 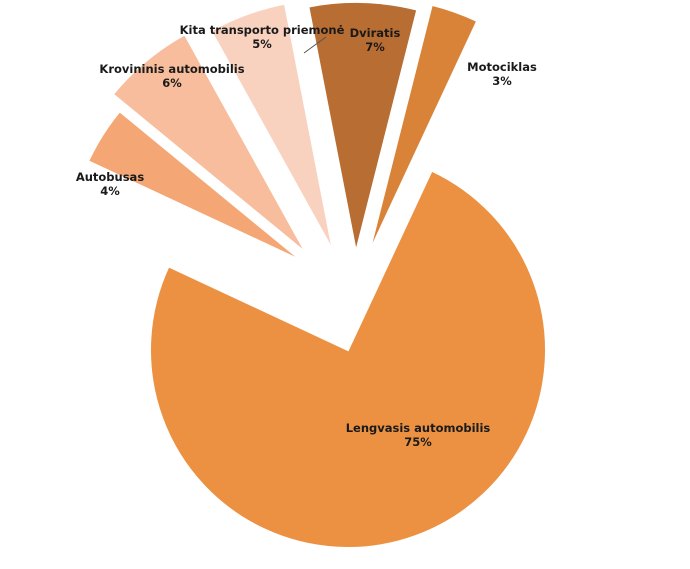 What do you see at coordinates (271, 127) in the screenshot?
I see `pie-slice-kita-transporto-priemone` at bounding box center [271, 127].